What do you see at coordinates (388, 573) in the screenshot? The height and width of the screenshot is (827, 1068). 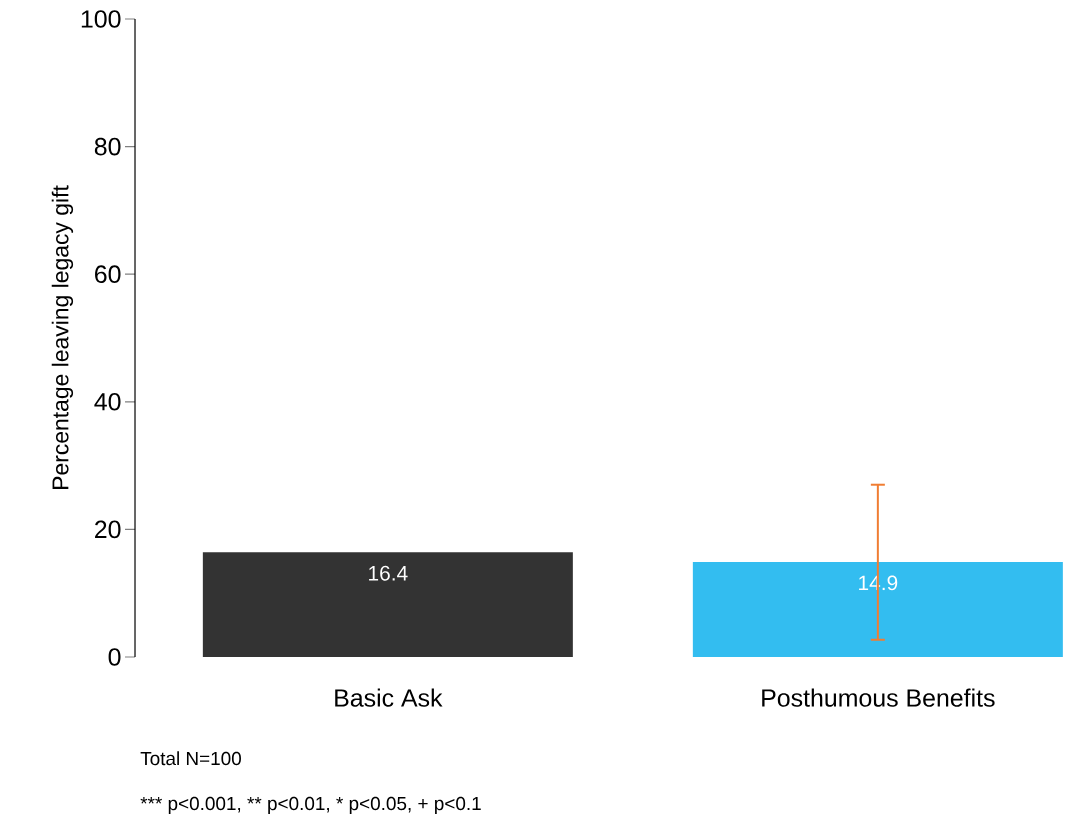 I see `data-label: 16.4` at bounding box center [388, 573].